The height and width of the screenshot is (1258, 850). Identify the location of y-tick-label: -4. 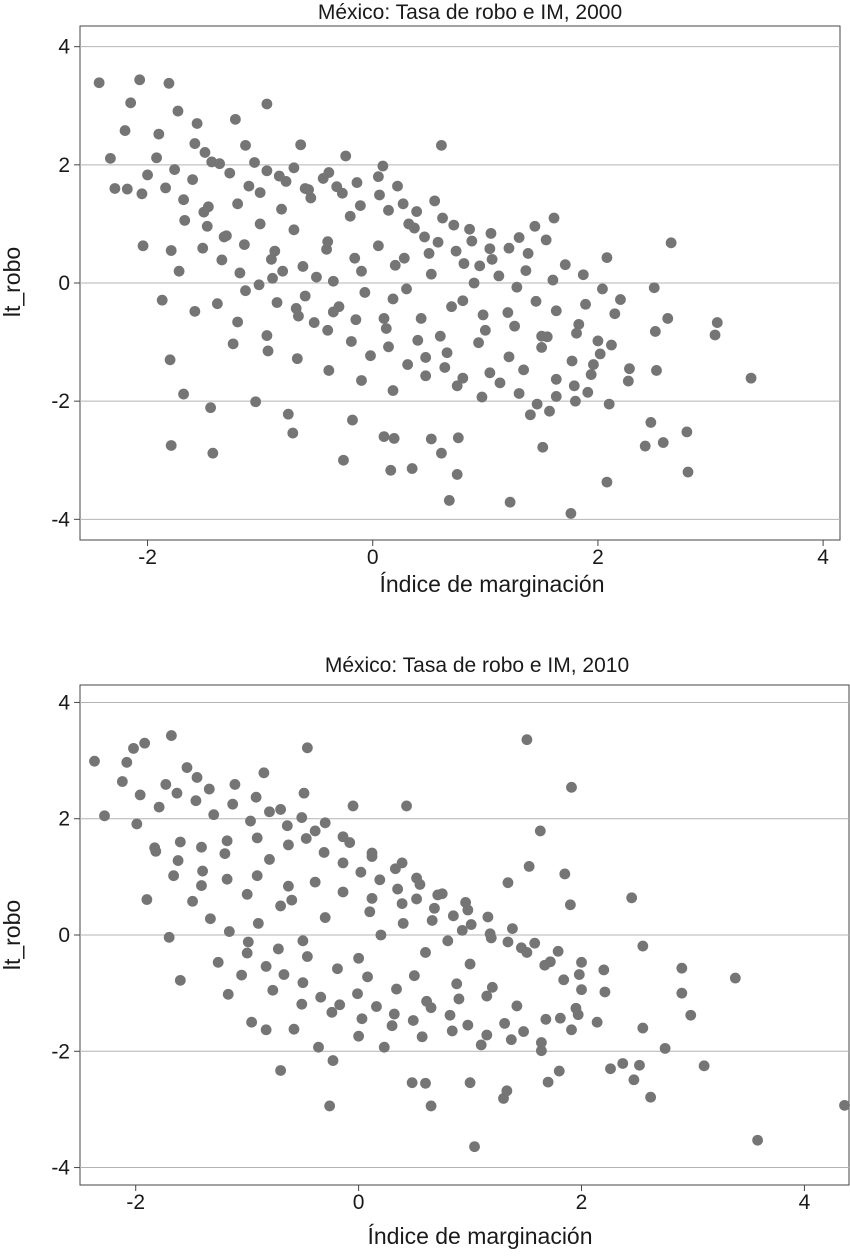
(60, 519).